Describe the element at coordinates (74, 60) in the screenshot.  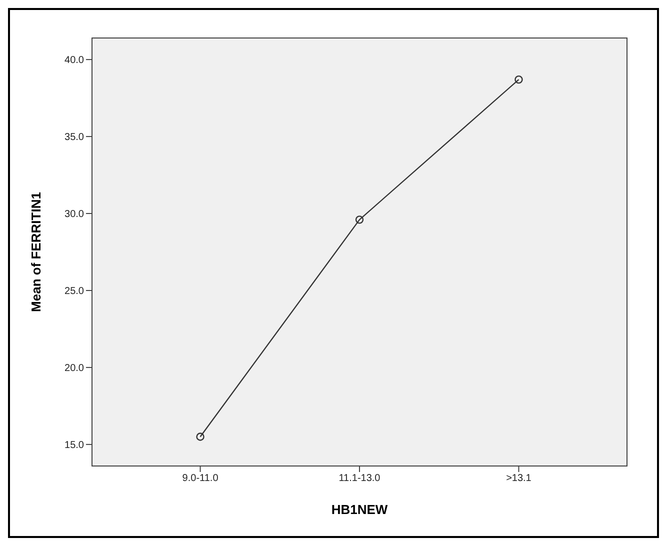
I see `y-tick-label: 40.0` at that location.